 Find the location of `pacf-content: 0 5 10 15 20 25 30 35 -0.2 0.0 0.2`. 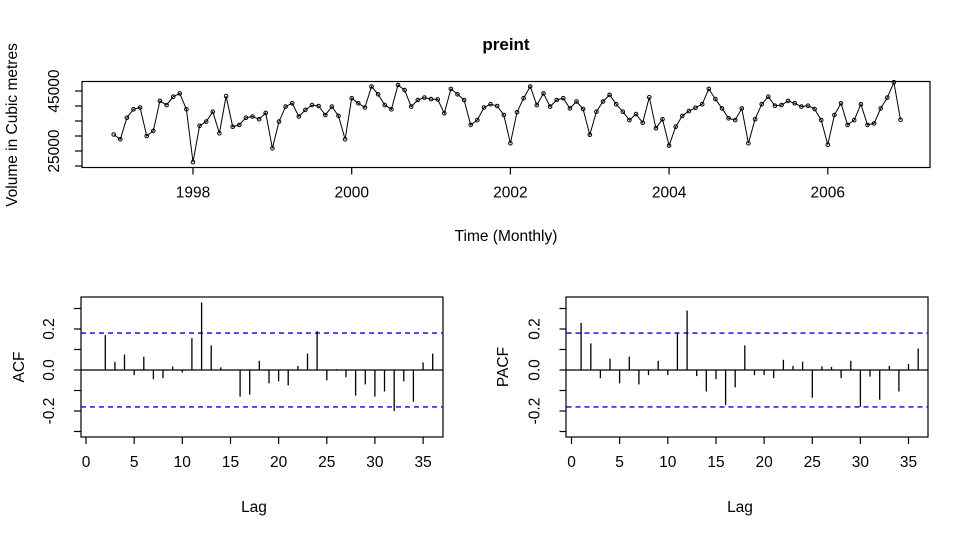

pacf-content: 0 5 10 15 20 25 30 35 -0.2 0.0 0.2 is located at coordinates (728, 389).